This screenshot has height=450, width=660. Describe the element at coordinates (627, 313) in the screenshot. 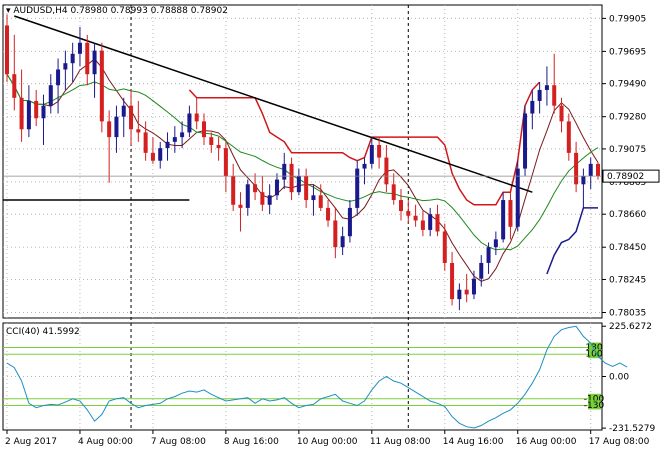

I see `price-tick-label: 0.78035` at that location.